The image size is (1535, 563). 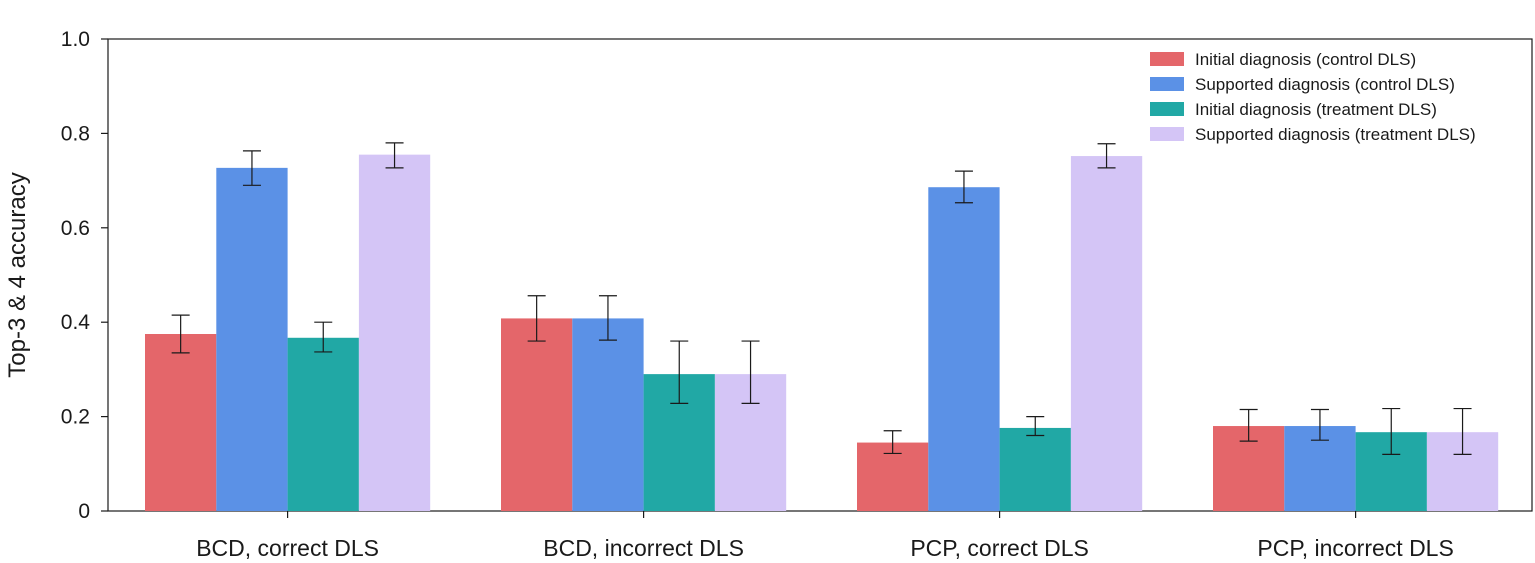 I want to click on y-tick-label-5: 1.0, so click(x=75, y=39).